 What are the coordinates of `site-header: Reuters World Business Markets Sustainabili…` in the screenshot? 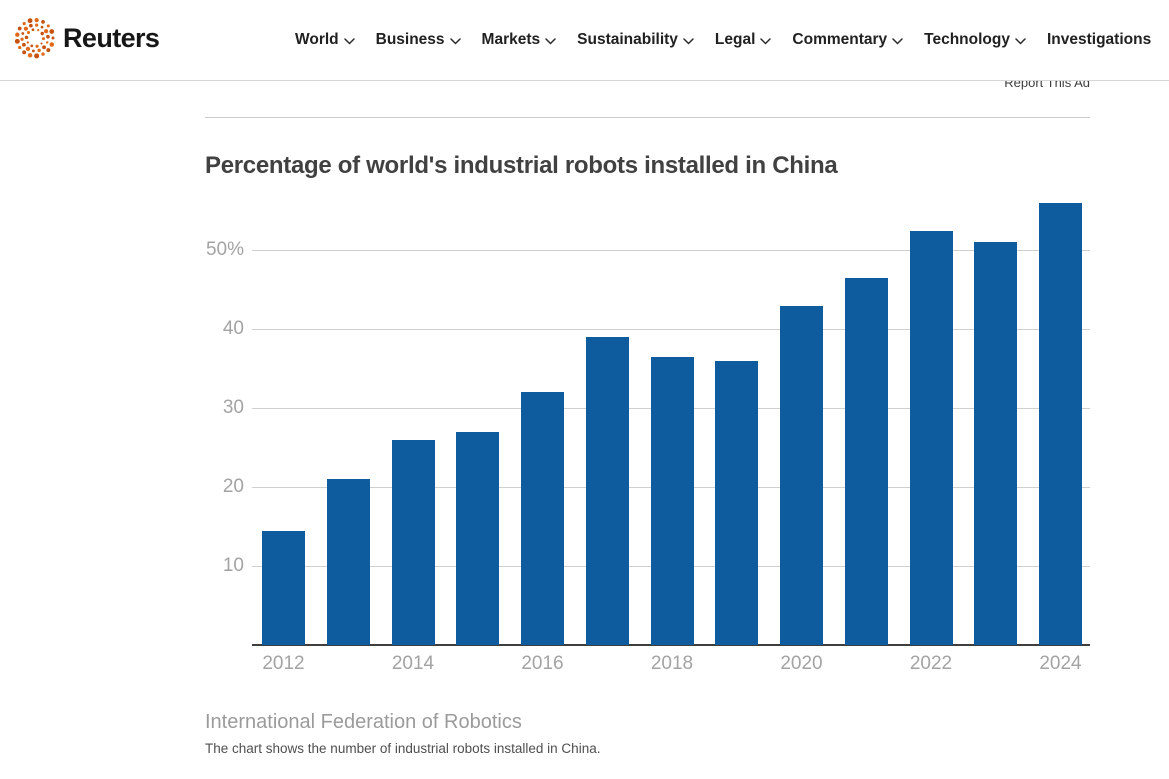 It's located at (584, 40).